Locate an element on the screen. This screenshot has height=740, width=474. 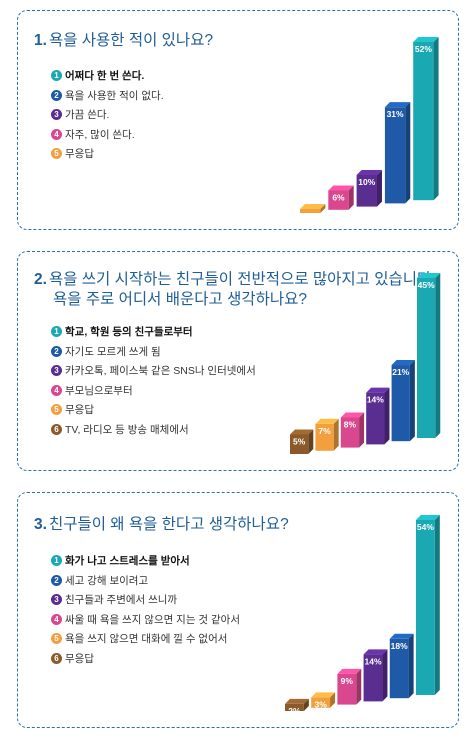
bar-5: 7% is located at coordinates (327, 434).